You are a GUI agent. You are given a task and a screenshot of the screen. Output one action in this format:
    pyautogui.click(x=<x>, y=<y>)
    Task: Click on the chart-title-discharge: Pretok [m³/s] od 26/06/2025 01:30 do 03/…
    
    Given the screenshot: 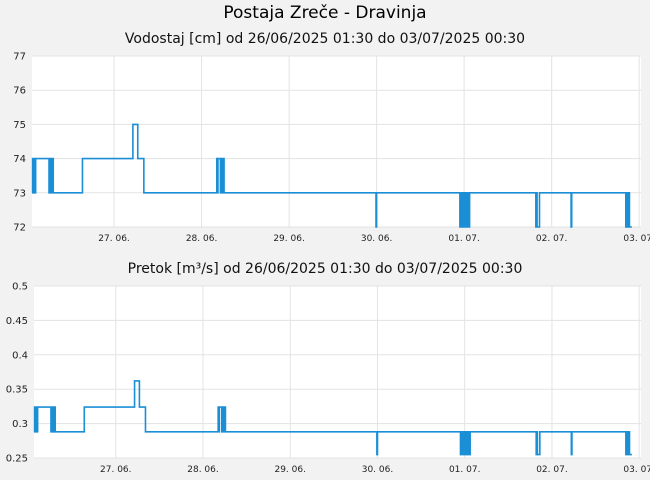 What is the action you would take?
    pyautogui.click(x=325, y=269)
    